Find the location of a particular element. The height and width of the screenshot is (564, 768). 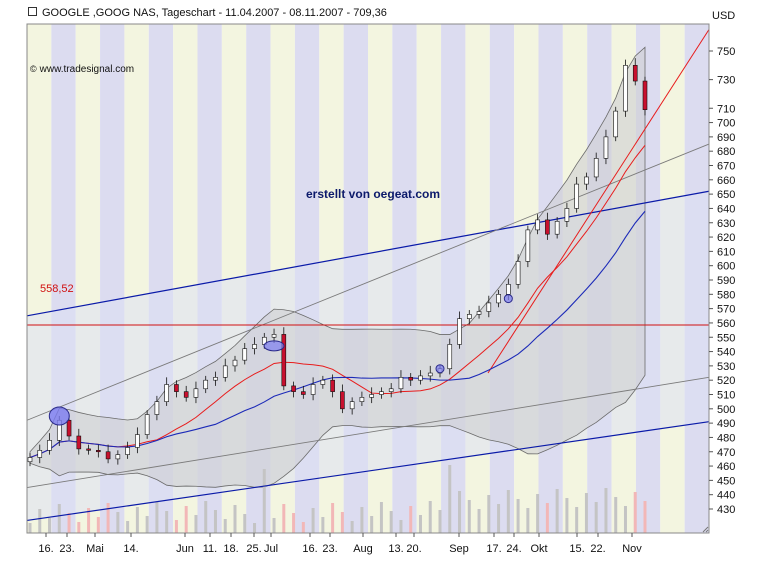

x-tick-label: Nov is located at coordinates (632, 549).